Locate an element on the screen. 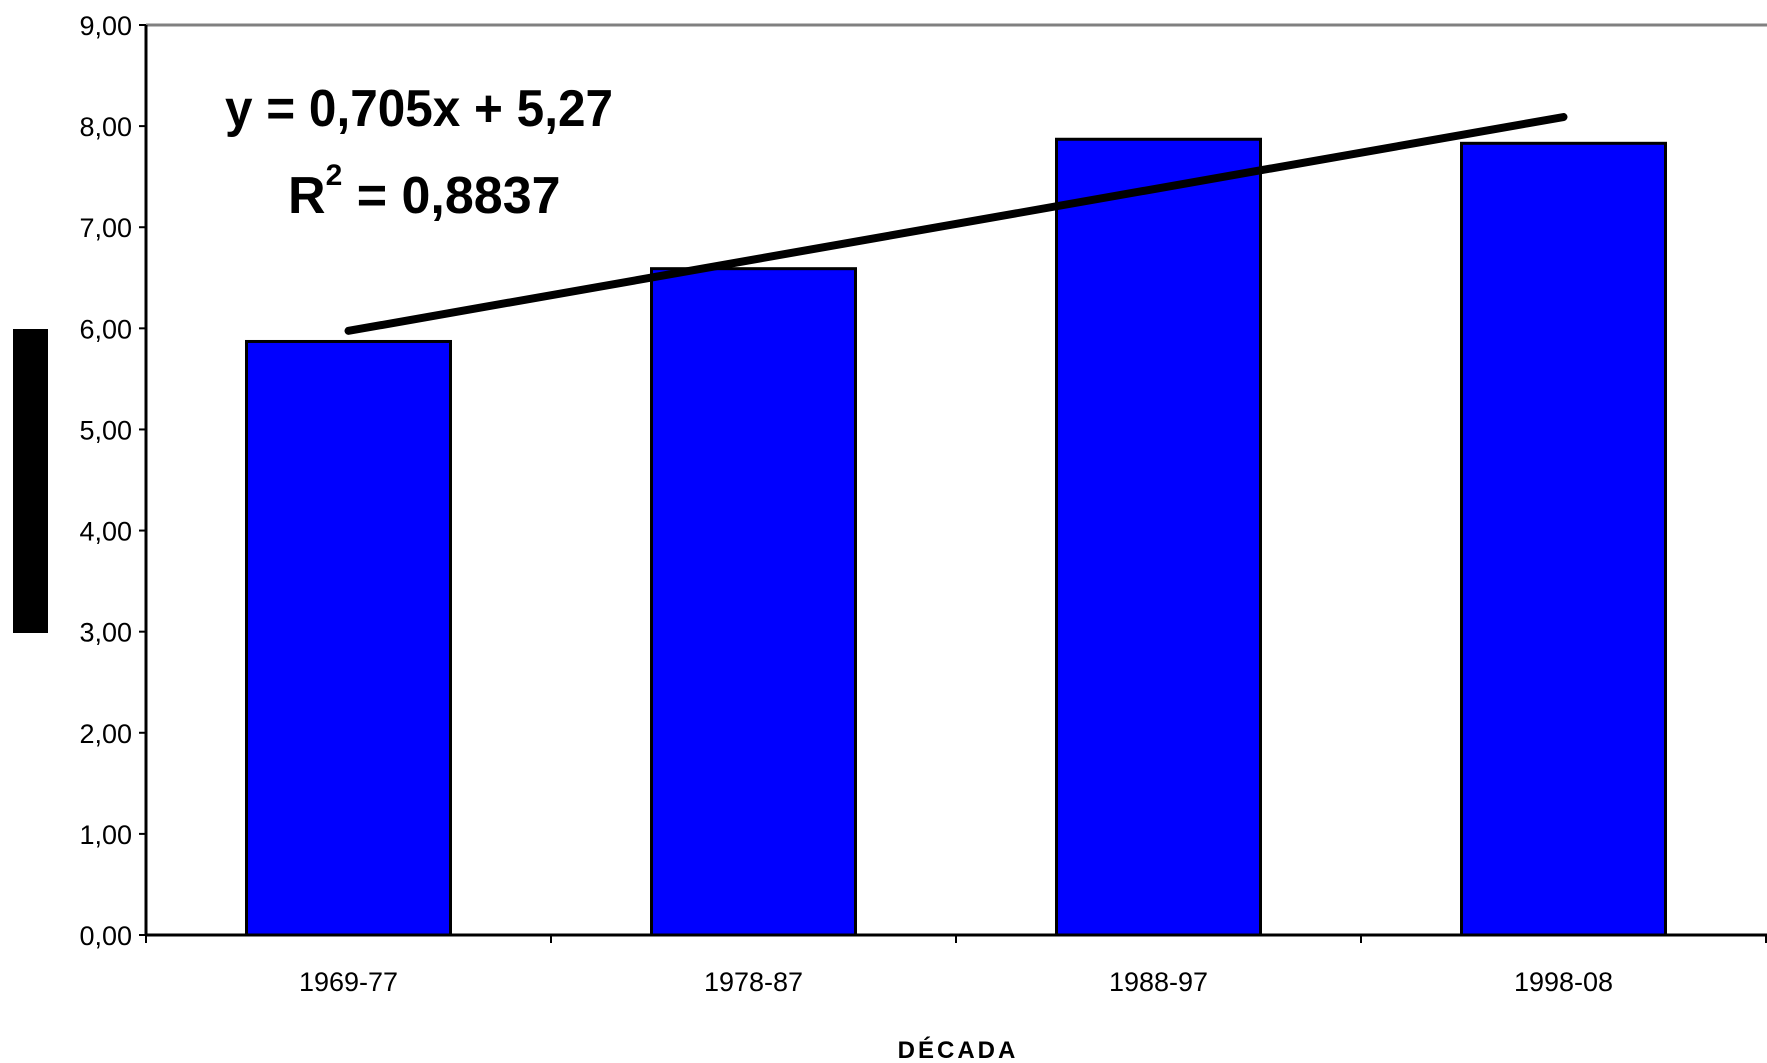 This screenshot has height=1063, width=1767. y-tick-label: 4,00 is located at coordinates (105, 532).